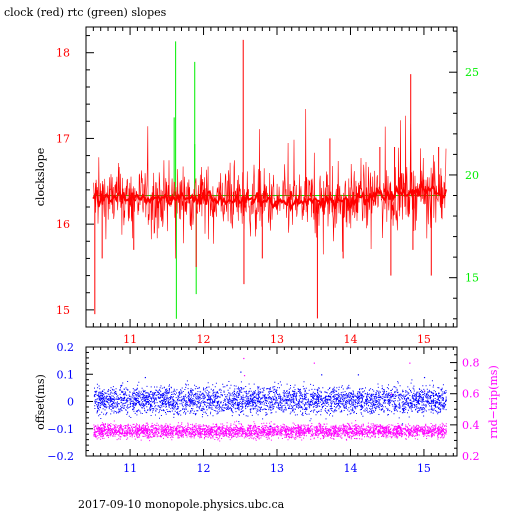  What do you see at coordinates (130, 339) in the screenshot?
I see `top-x-tick-label: 11` at bounding box center [130, 339].